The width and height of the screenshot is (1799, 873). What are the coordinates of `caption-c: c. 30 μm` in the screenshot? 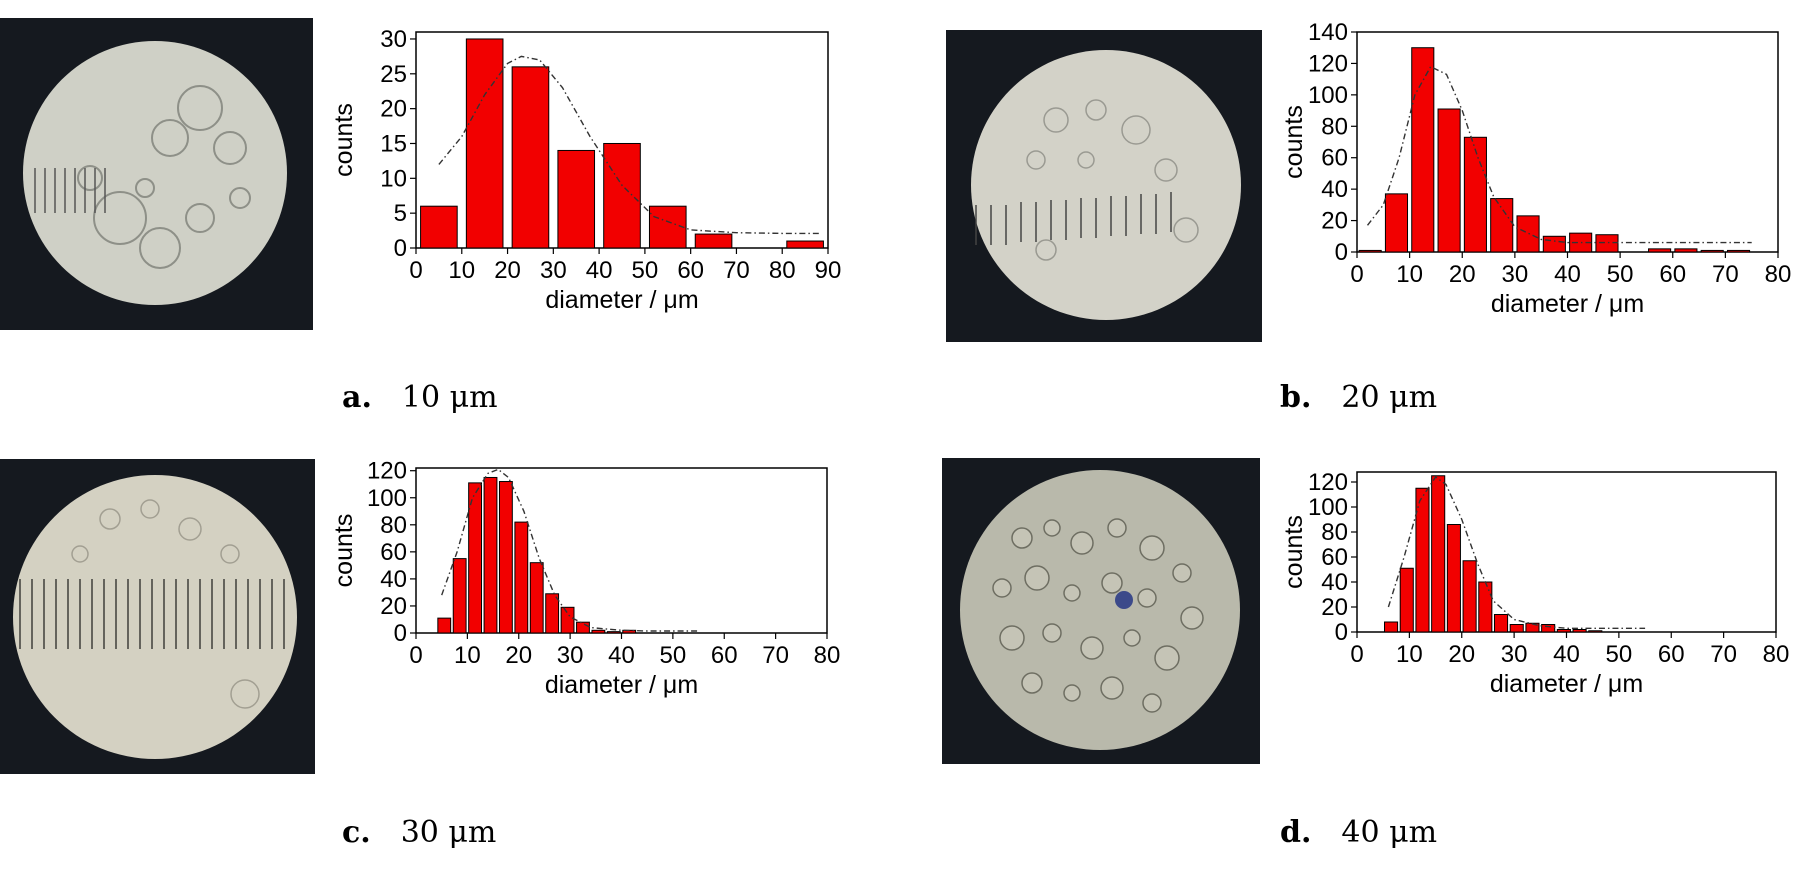 It's located at (419, 832).